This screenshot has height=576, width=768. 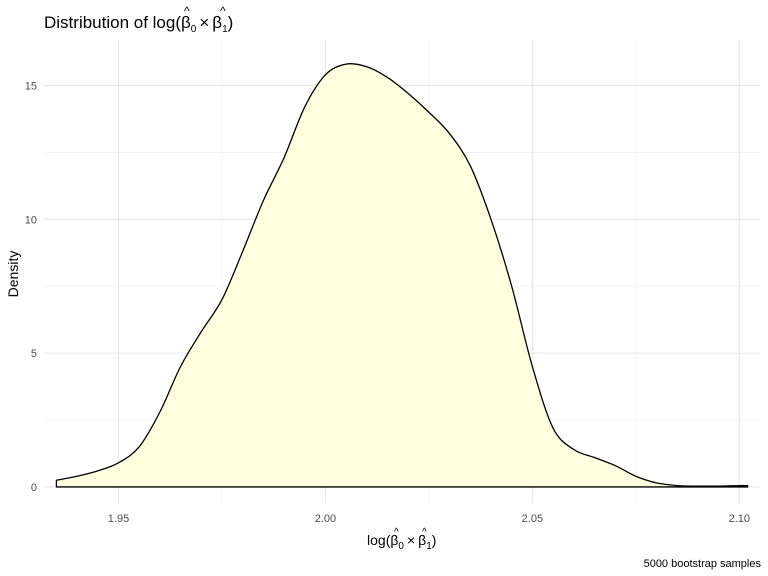 I want to click on title-hat-0: ^, so click(x=187, y=11).